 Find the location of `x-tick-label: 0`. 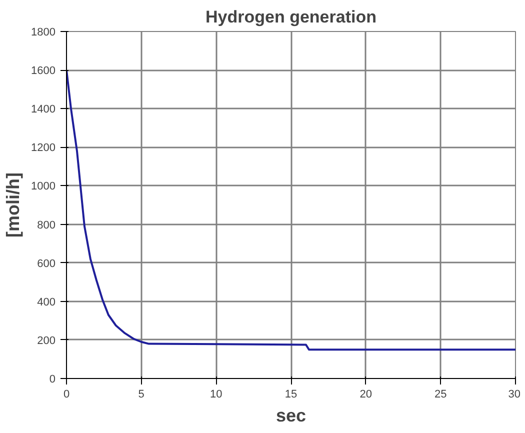

x-tick-label: 0 is located at coordinates (66, 394).